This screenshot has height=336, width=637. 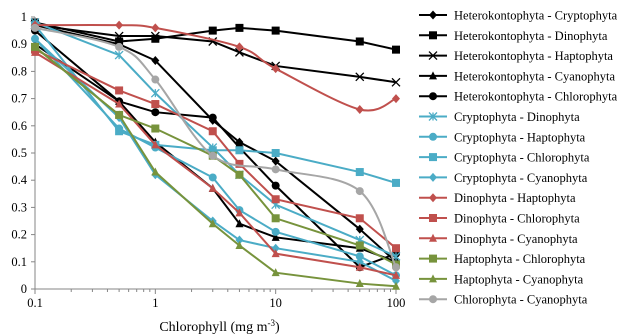 What do you see at coordinates (219, 326) in the screenshot?
I see `x-axis-title: Chlorophyll (mg m-3)` at bounding box center [219, 326].